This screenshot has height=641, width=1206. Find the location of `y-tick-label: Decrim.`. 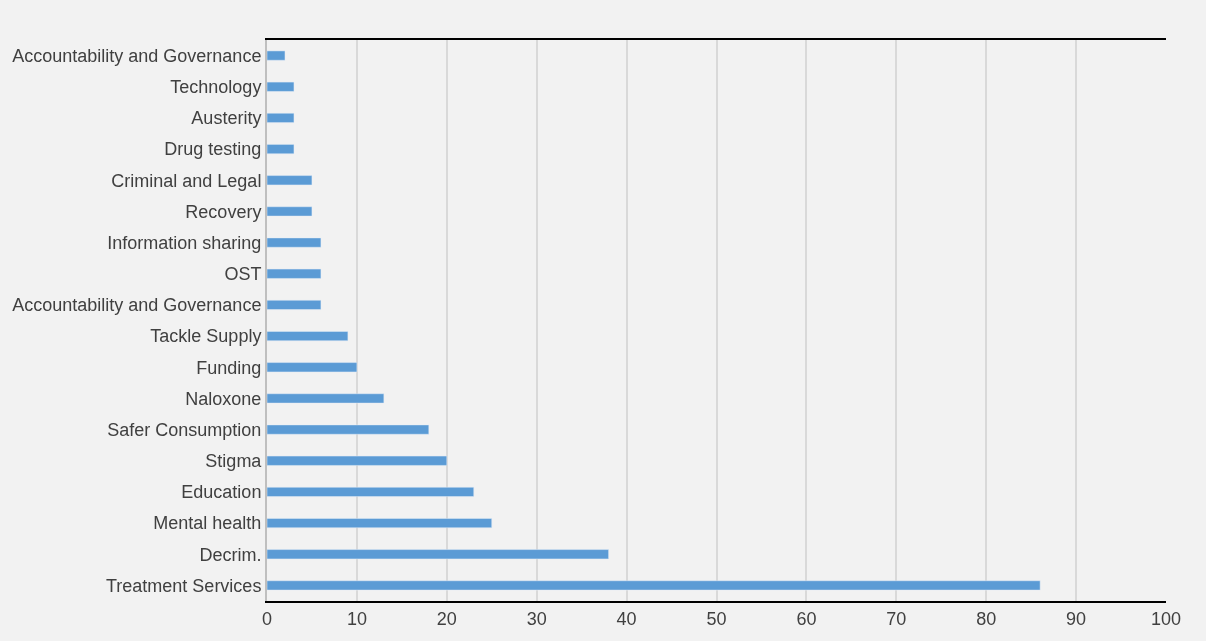

y-tick-label: Decrim. is located at coordinates (230, 554).